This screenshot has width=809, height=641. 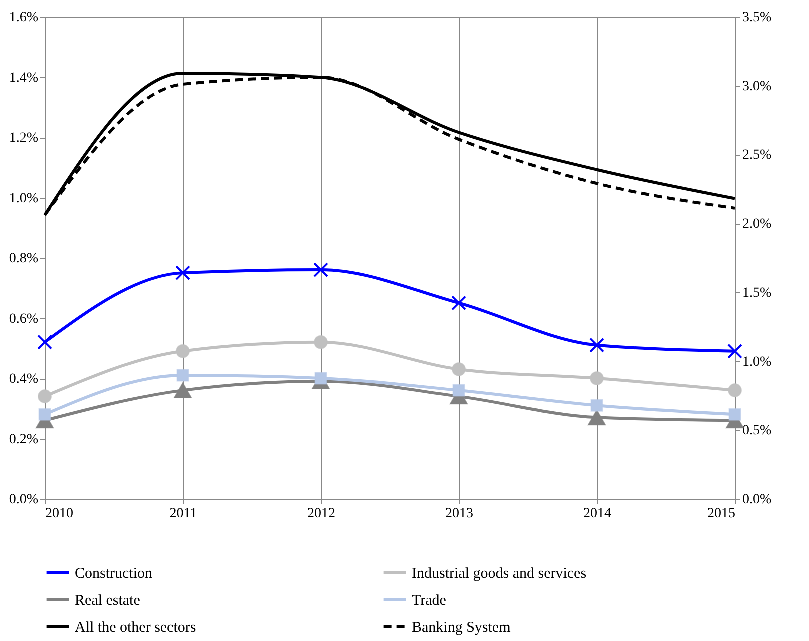 I want to click on y-tick-label: 0.2%, so click(x=24, y=440).